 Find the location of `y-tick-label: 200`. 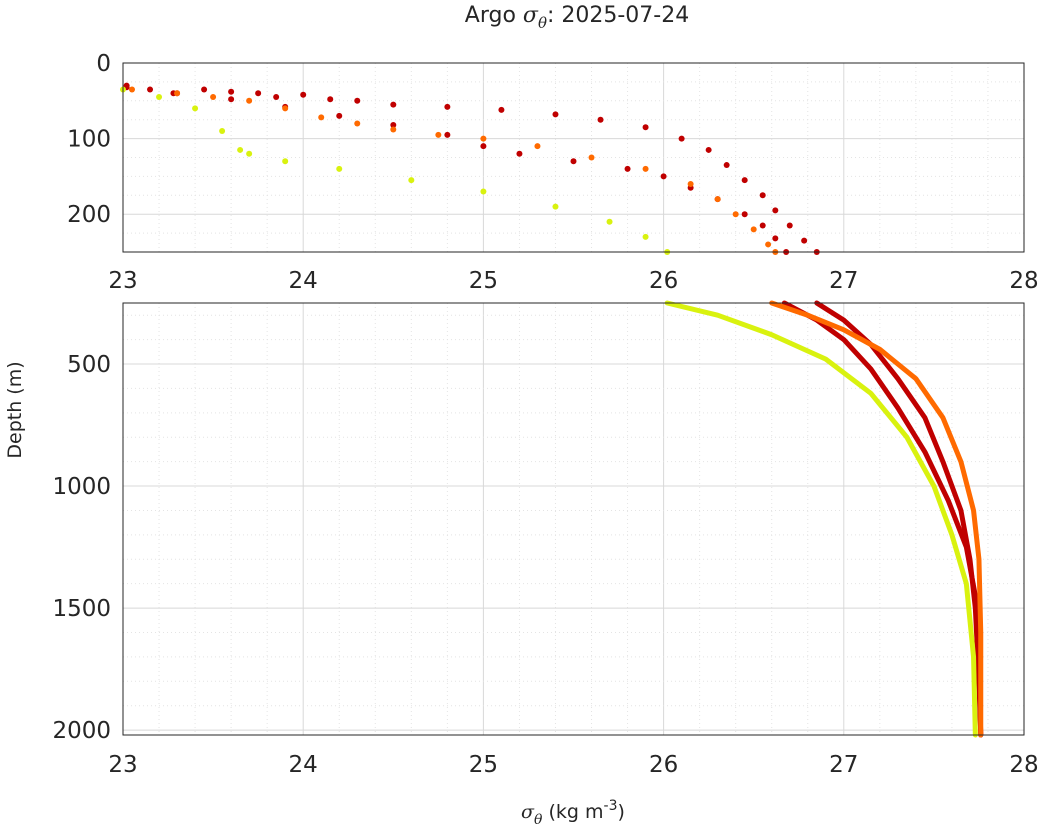

y-tick-label: 200 is located at coordinates (89, 215).